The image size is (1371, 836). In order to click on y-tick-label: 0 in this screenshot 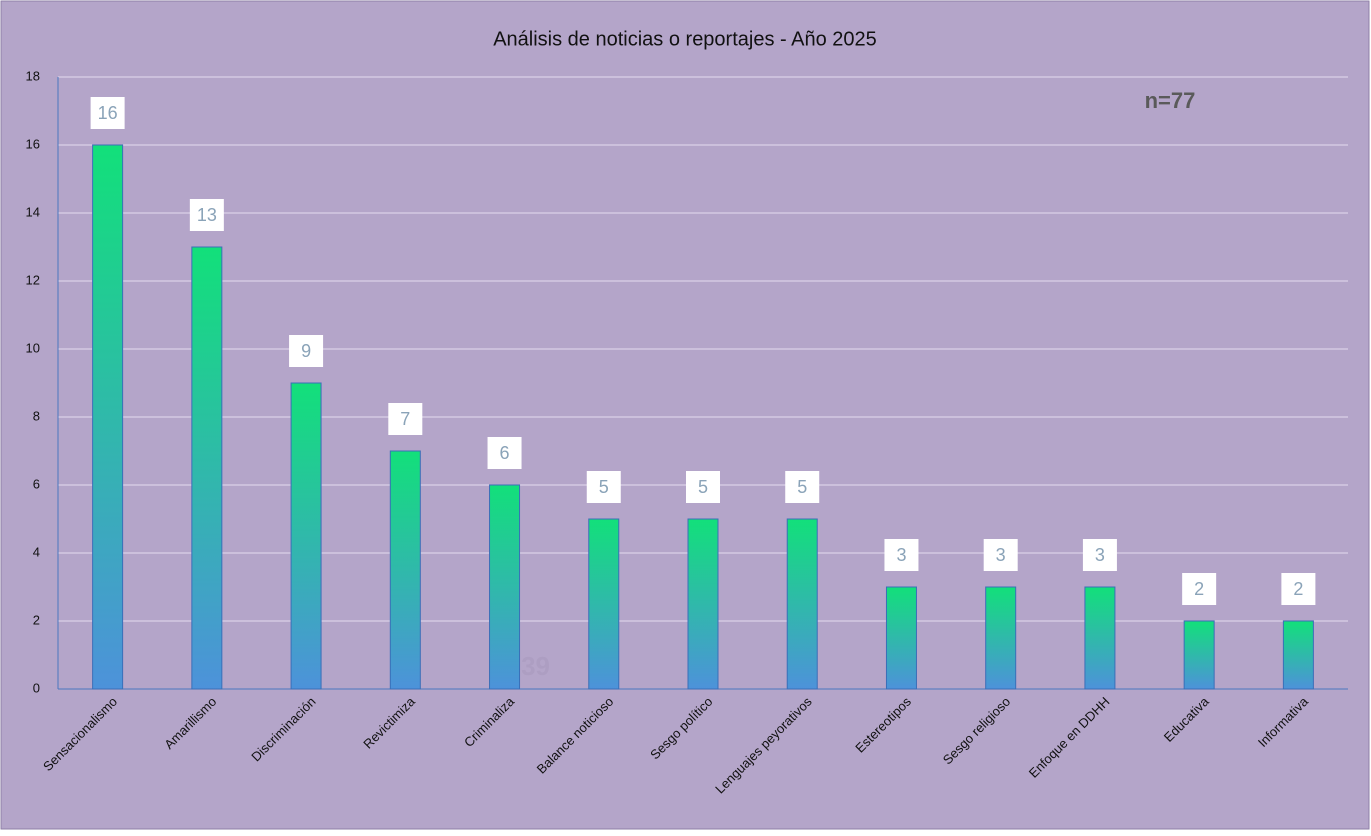, I will do `click(36, 687)`.